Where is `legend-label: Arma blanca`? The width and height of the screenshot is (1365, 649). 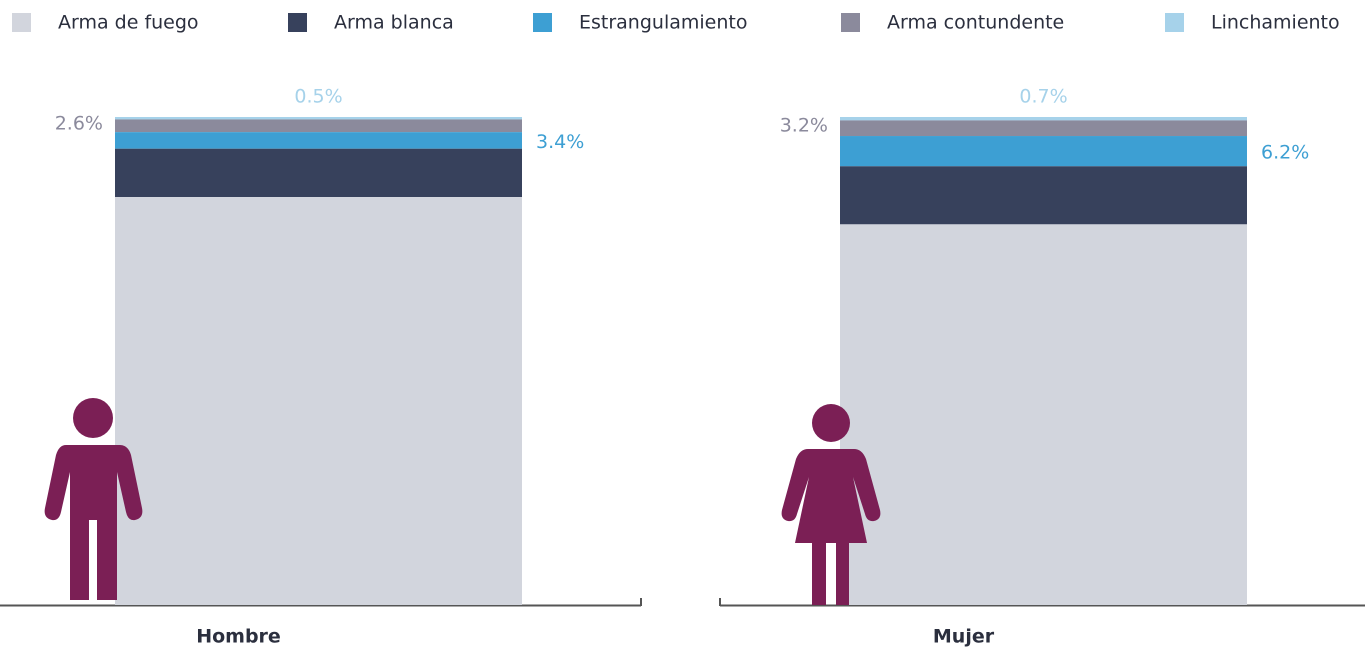
legend-label: Arma blanca is located at coordinates (394, 23).